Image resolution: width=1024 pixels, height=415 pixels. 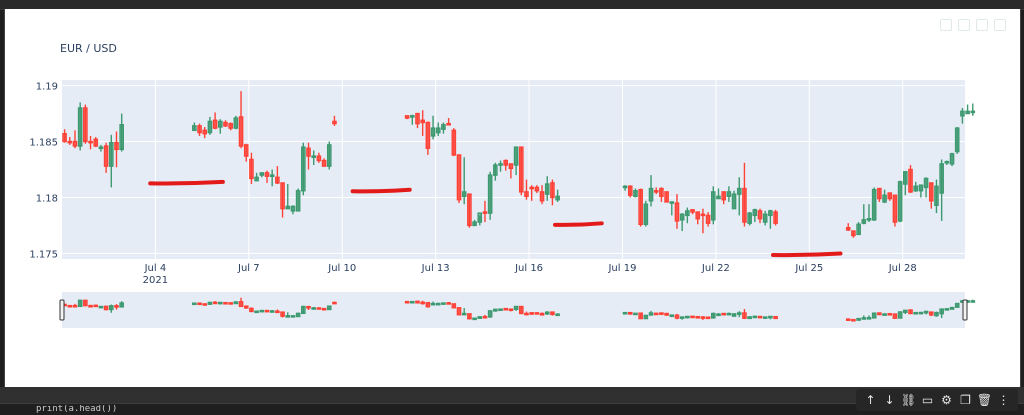 What do you see at coordinates (964, 25) in the screenshot?
I see `pan-icon` at bounding box center [964, 25].